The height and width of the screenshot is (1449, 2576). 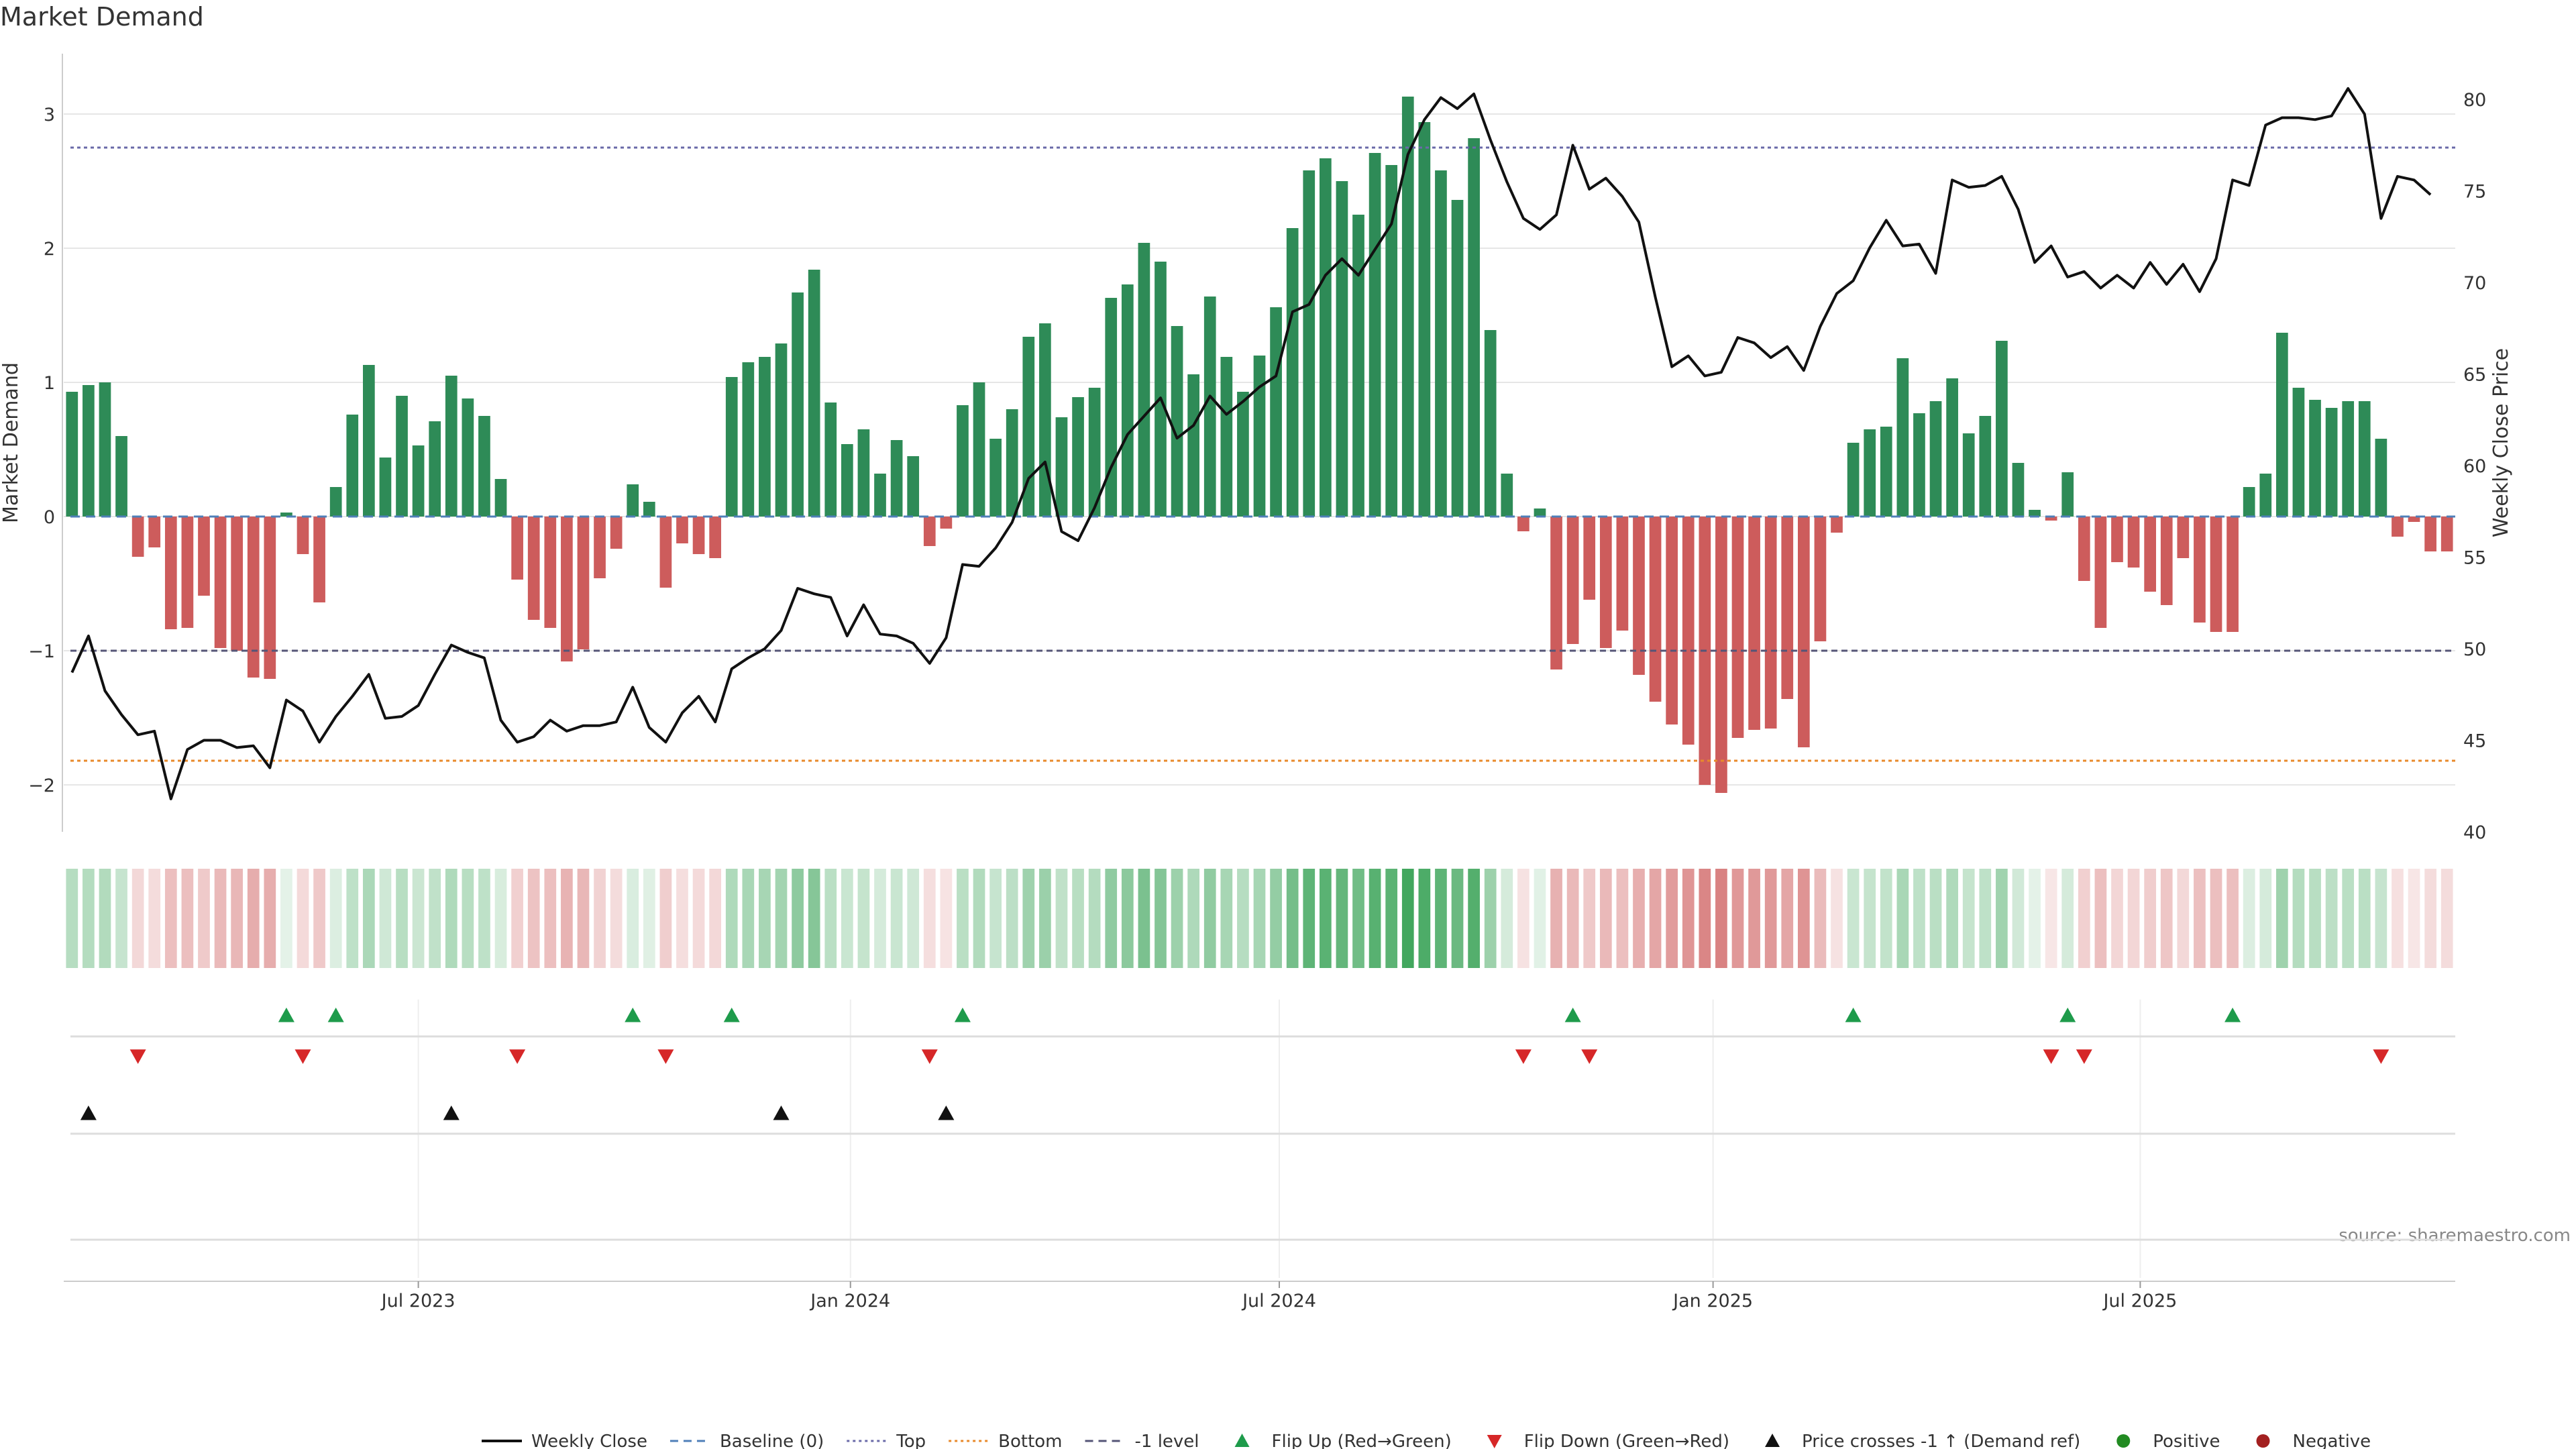 What do you see at coordinates (1142, 1440) in the screenshot?
I see `legend-entry: -1 level` at bounding box center [1142, 1440].